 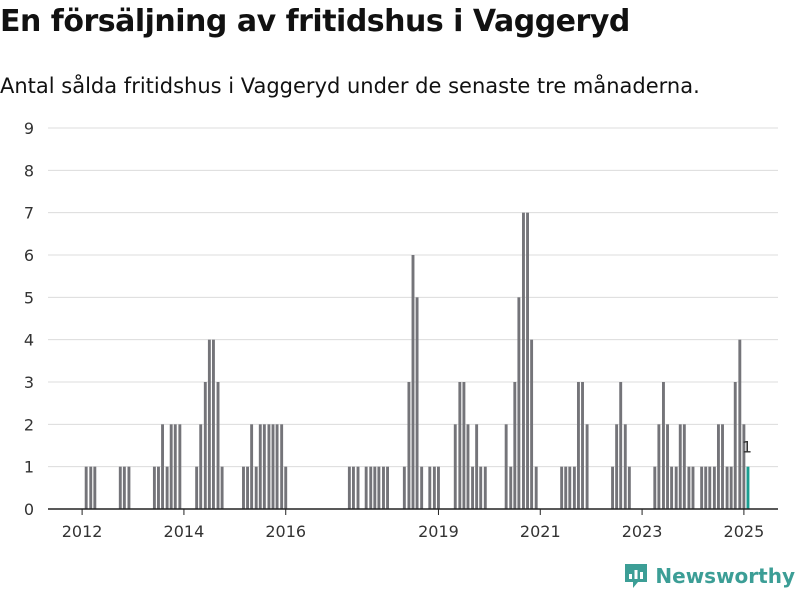 What do you see at coordinates (285, 531) in the screenshot?
I see `x-tick-label: 2016` at bounding box center [285, 531].